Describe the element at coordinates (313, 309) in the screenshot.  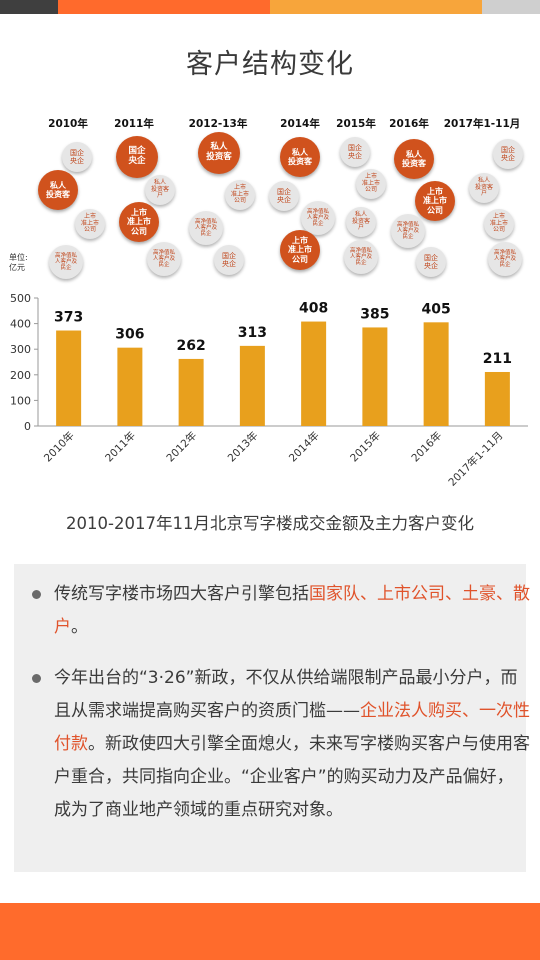
I see `bar-value-label: 408` at that location.